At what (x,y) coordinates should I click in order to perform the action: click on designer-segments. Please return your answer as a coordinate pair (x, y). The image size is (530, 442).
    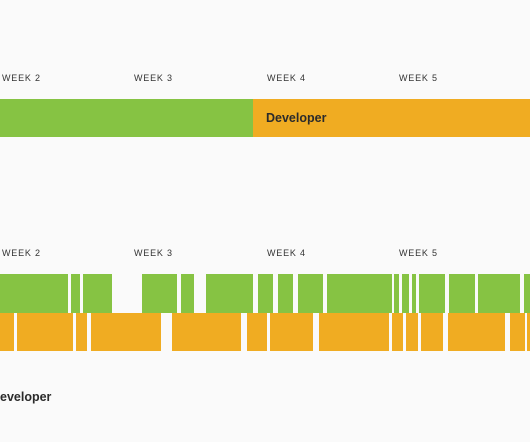
    Looking at the image, I should click on (265, 293).